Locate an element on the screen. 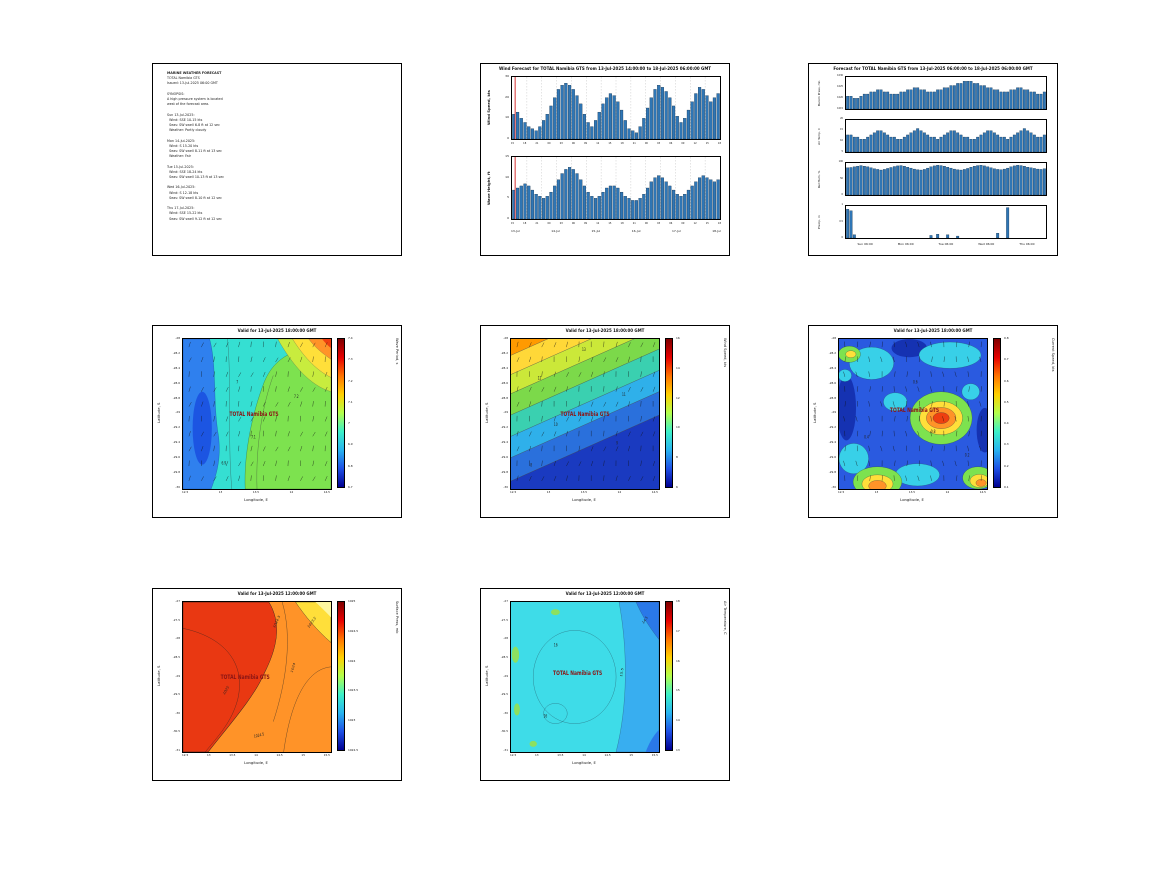  wave-period-contour-svg: 7 7.1 6.9 7.2 TOTAL Namibia GTS is located at coordinates (257, 414).